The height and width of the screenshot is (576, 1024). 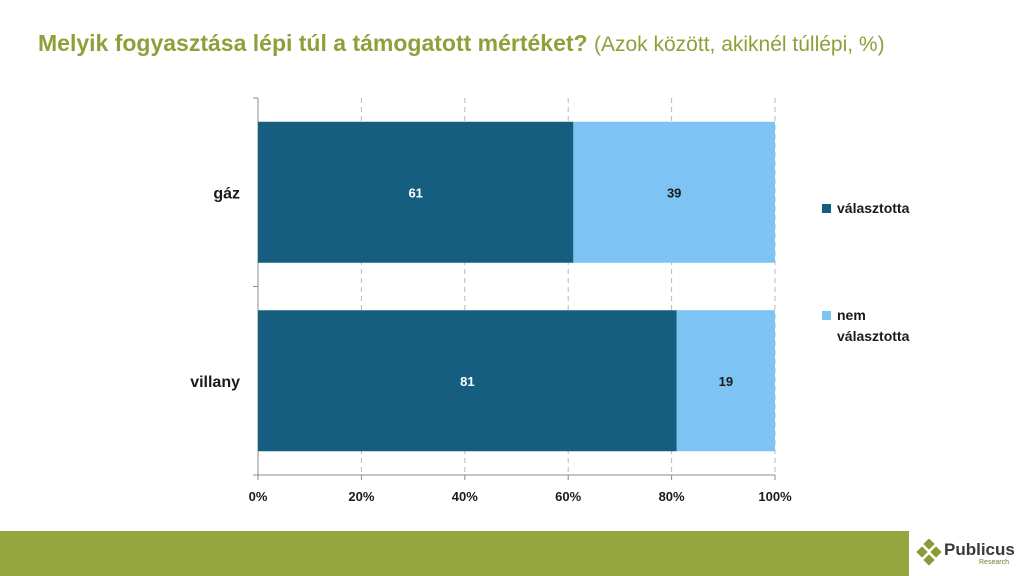 I want to click on category-label: villany, so click(x=215, y=382).